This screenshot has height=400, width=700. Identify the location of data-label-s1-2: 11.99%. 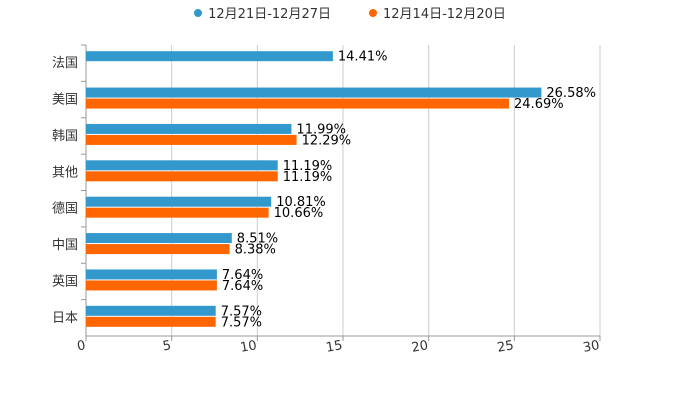
(321, 129).